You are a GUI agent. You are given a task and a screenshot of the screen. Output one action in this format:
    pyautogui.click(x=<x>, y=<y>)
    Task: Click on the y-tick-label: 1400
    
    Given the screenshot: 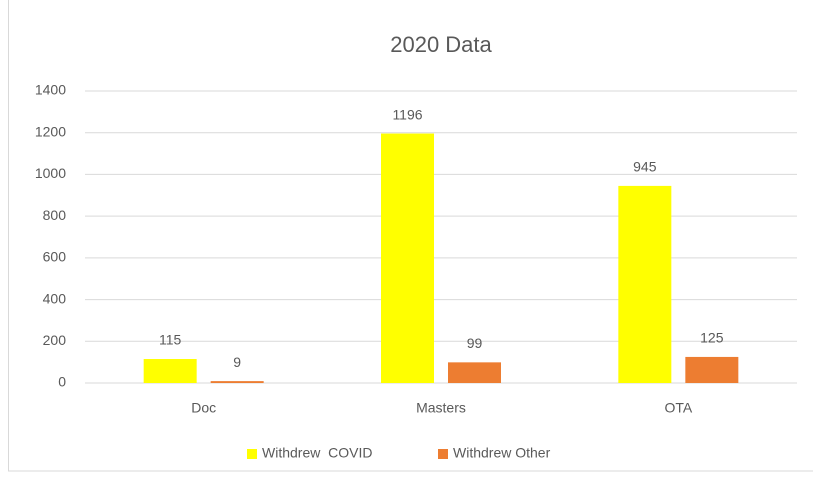 What is the action you would take?
    pyautogui.click(x=50, y=90)
    